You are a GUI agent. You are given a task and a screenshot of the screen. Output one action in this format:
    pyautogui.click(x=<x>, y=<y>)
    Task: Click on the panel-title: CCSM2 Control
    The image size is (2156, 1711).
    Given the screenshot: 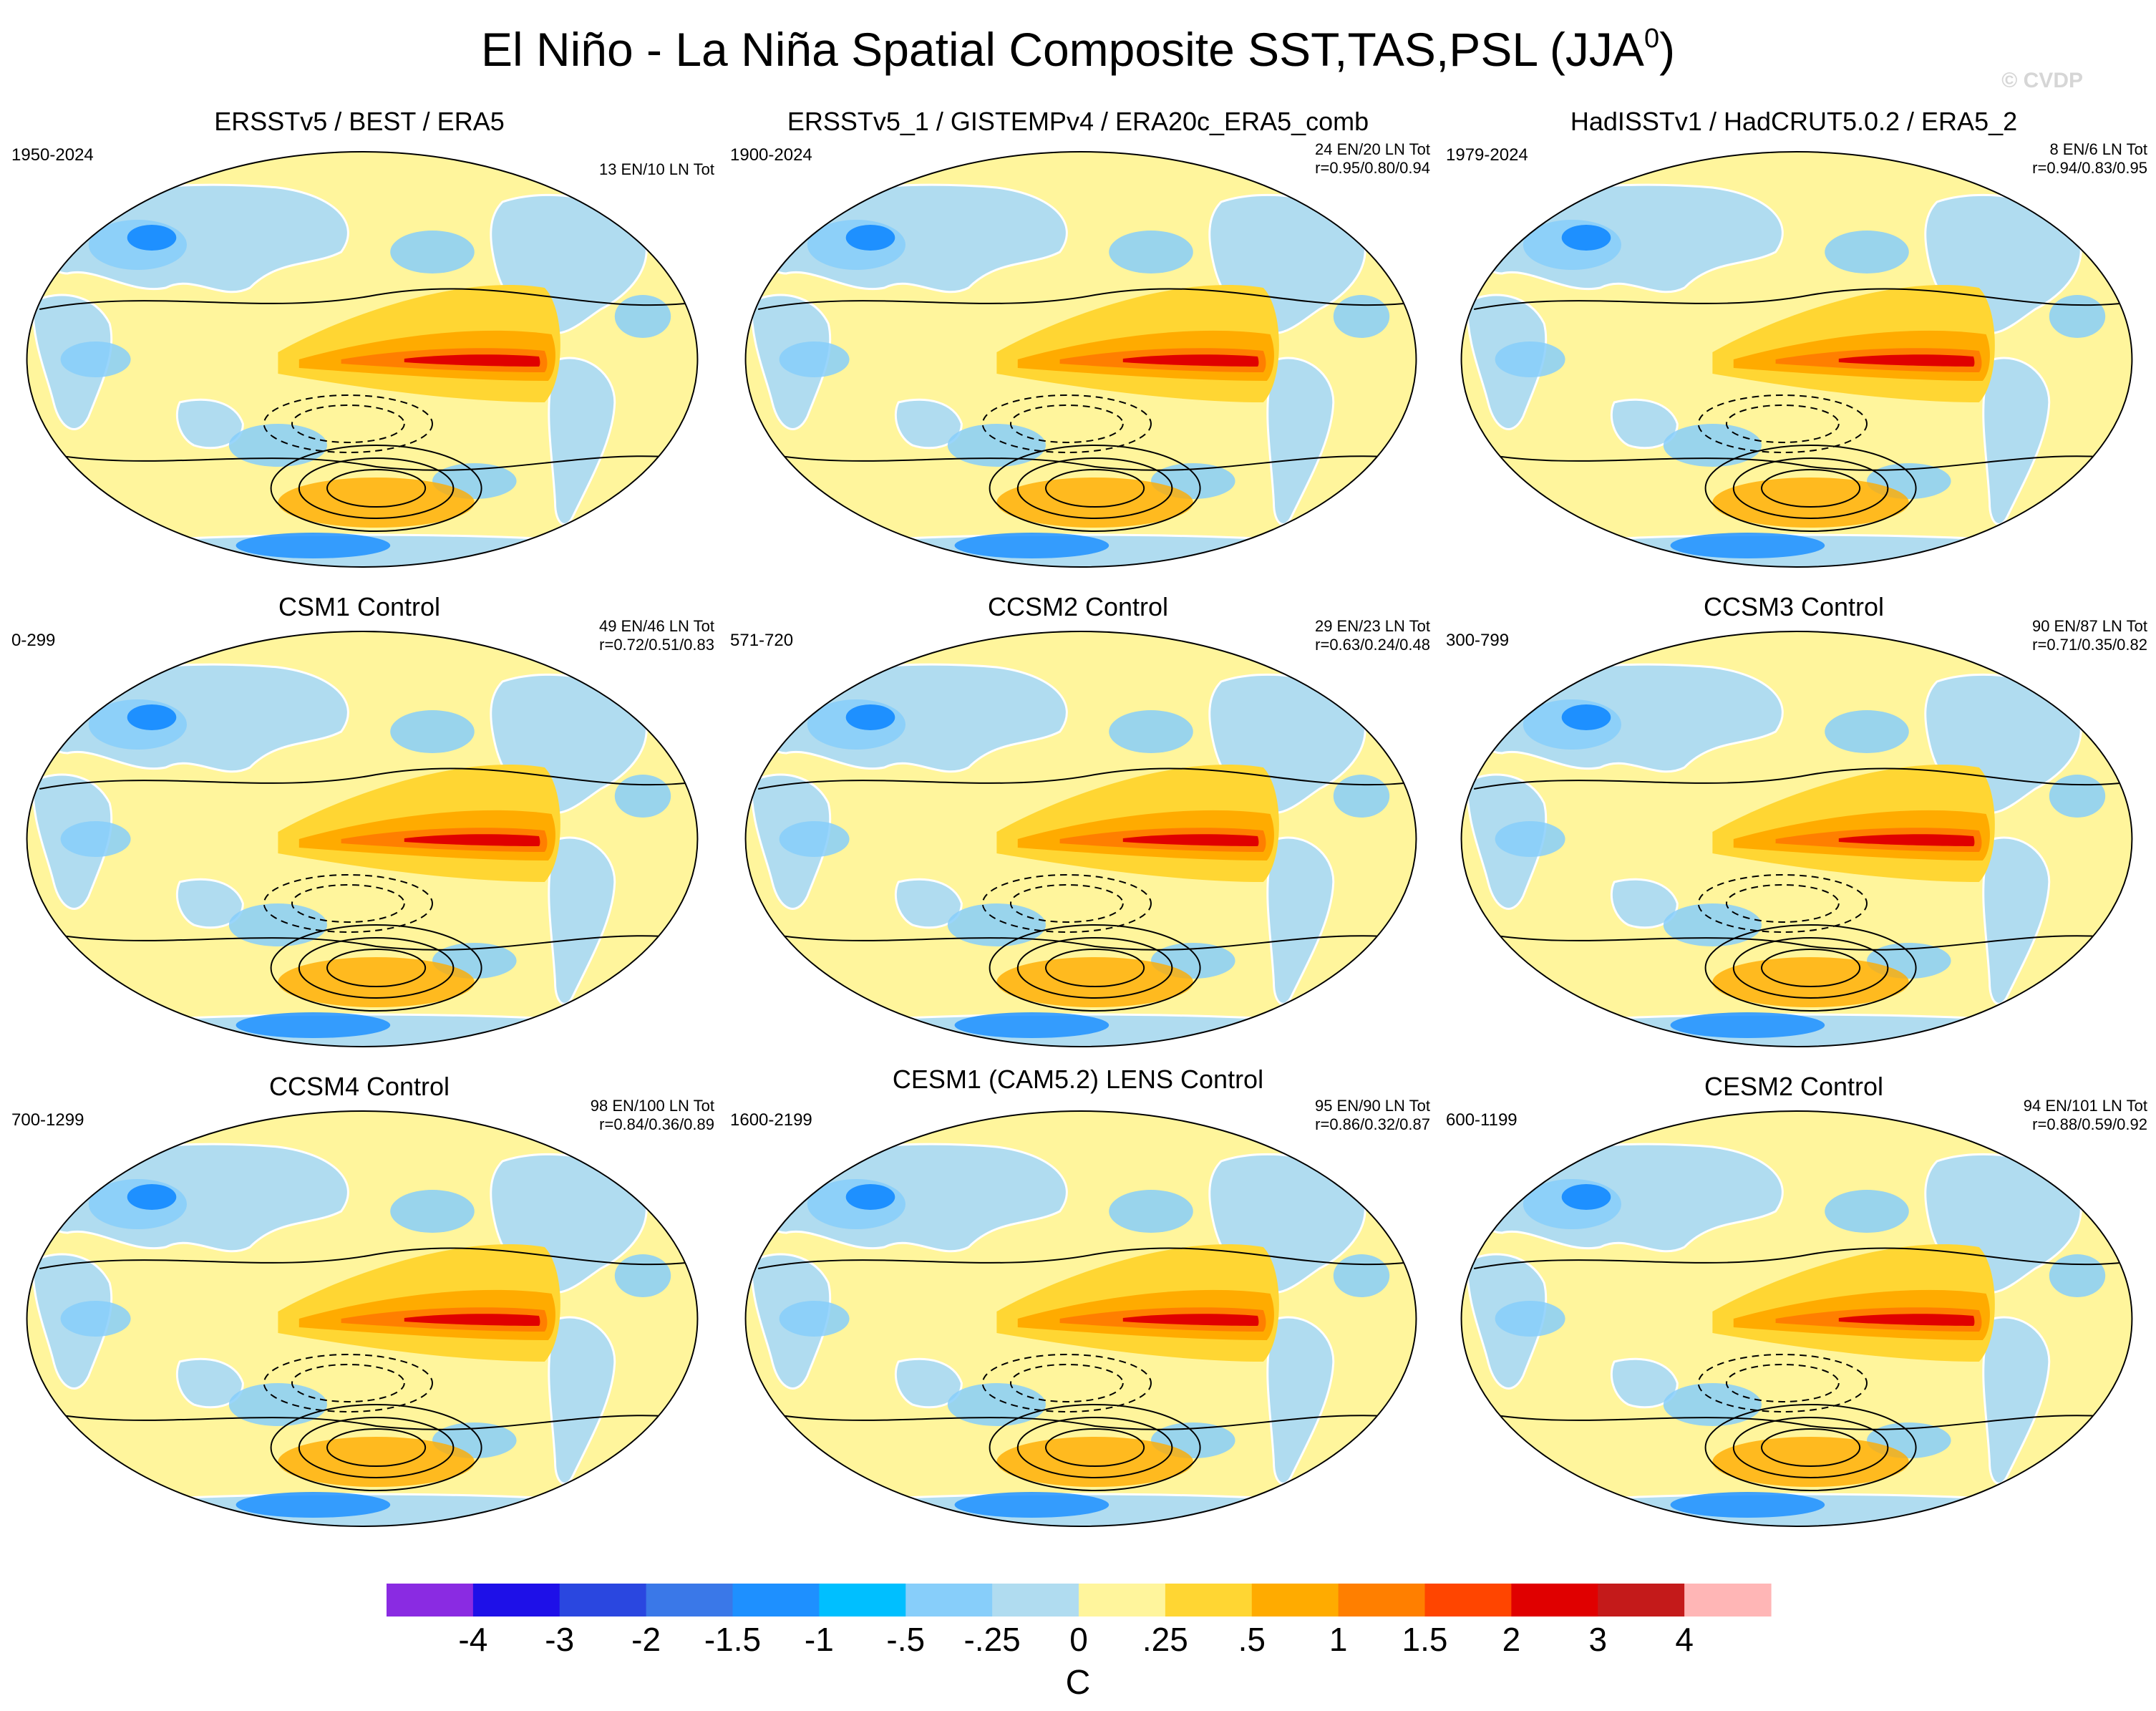 What is the action you would take?
    pyautogui.click(x=1078, y=606)
    